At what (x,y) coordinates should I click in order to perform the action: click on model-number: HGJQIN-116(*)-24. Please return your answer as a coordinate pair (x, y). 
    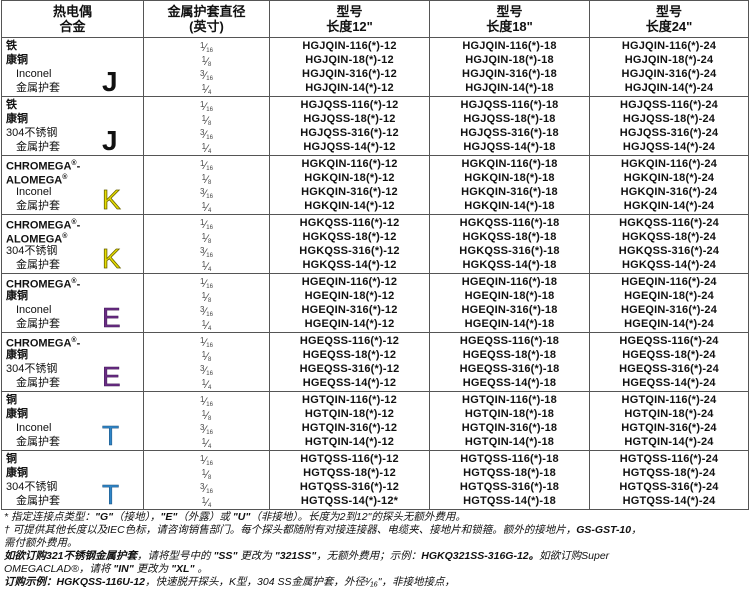
    Looking at the image, I should click on (669, 46).